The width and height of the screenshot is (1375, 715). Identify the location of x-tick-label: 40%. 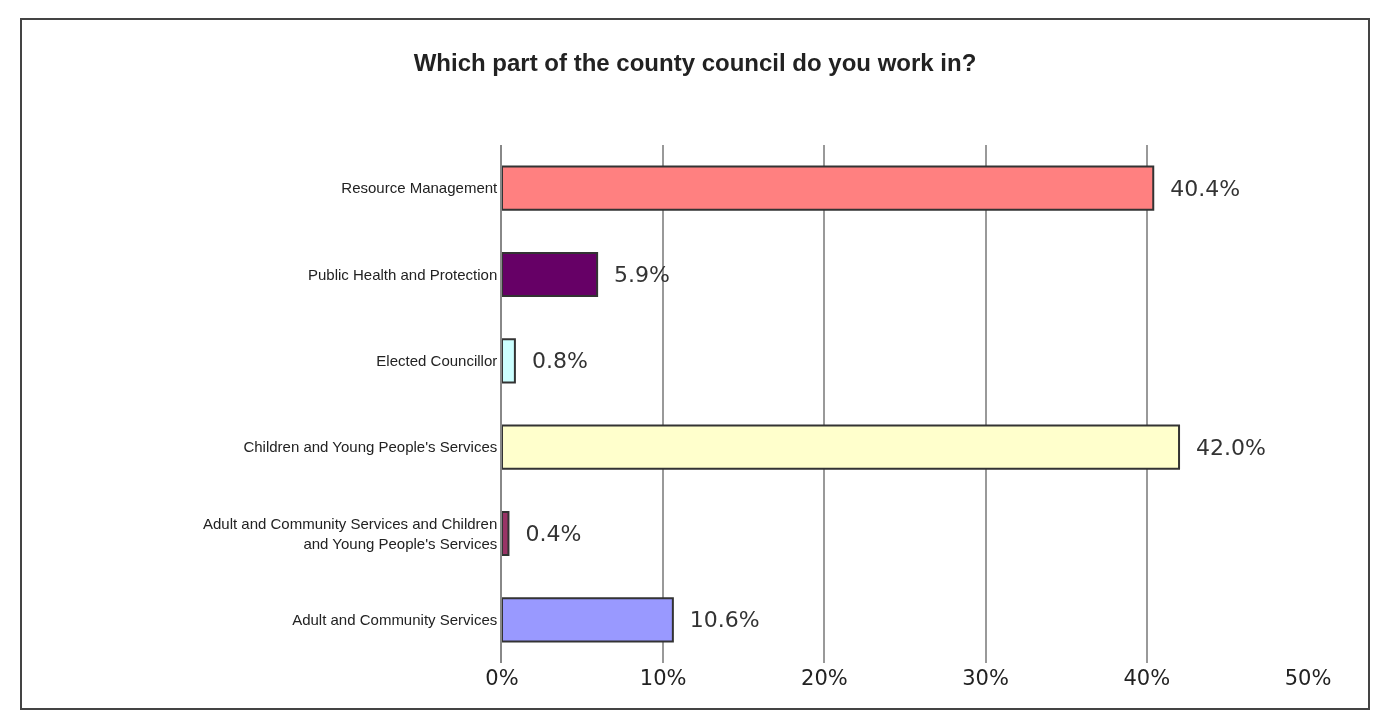
(1147, 678).